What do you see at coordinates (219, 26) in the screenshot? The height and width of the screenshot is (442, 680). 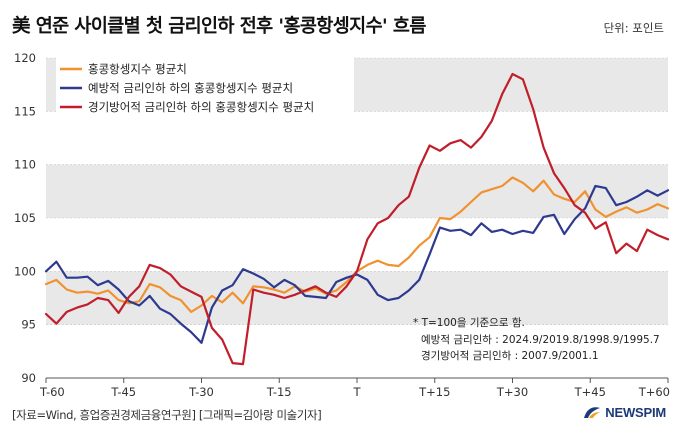 I see `page-title: 美 연준 사이클별 첫 금리인하 전후 '홍콩항셍지수' 흐름` at bounding box center [219, 26].